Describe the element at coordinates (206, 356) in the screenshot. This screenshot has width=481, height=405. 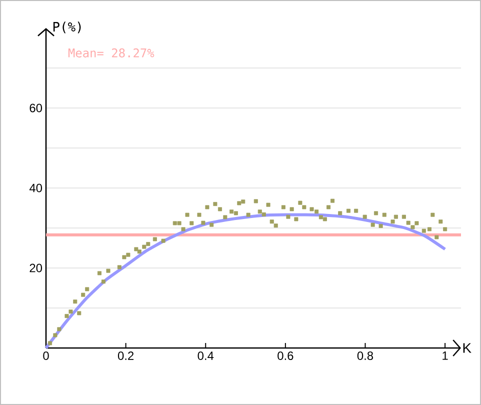
I see `x-tick-label: 0.4` at that location.